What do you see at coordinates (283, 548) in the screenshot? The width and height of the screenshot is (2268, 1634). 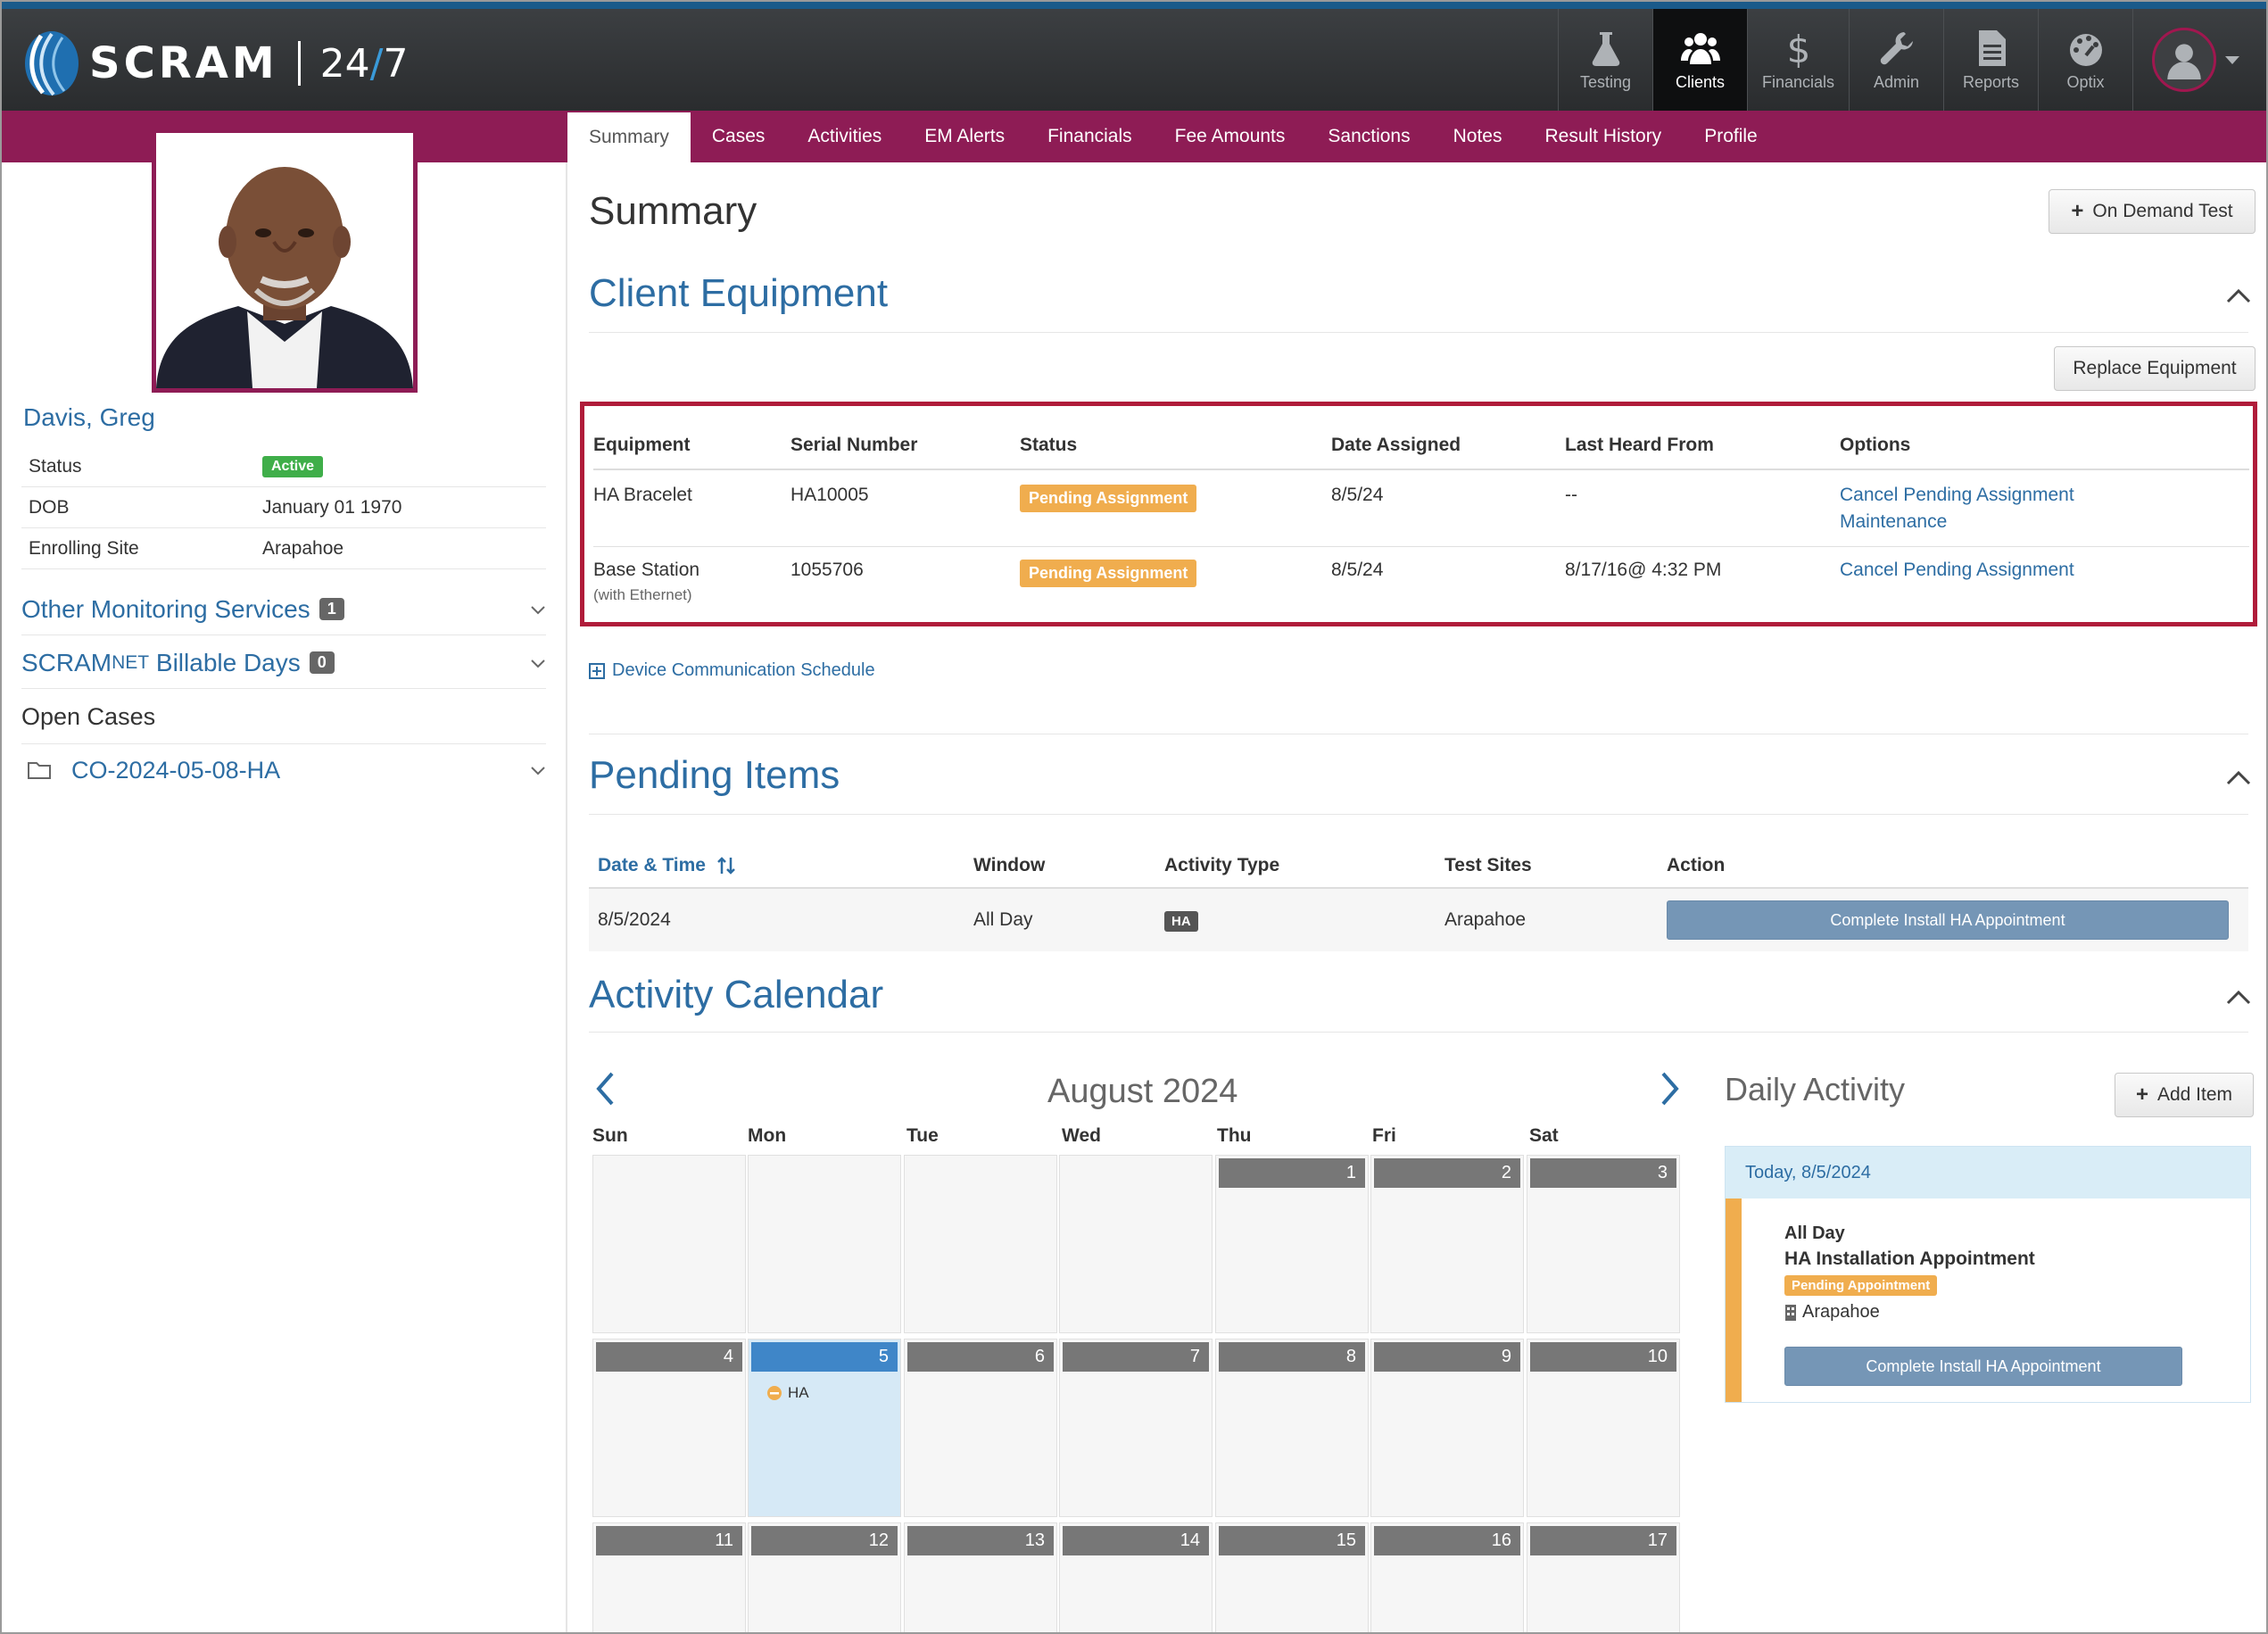 I see `info-row-enrolling-site: Enrolling Site Arapahoe` at bounding box center [283, 548].